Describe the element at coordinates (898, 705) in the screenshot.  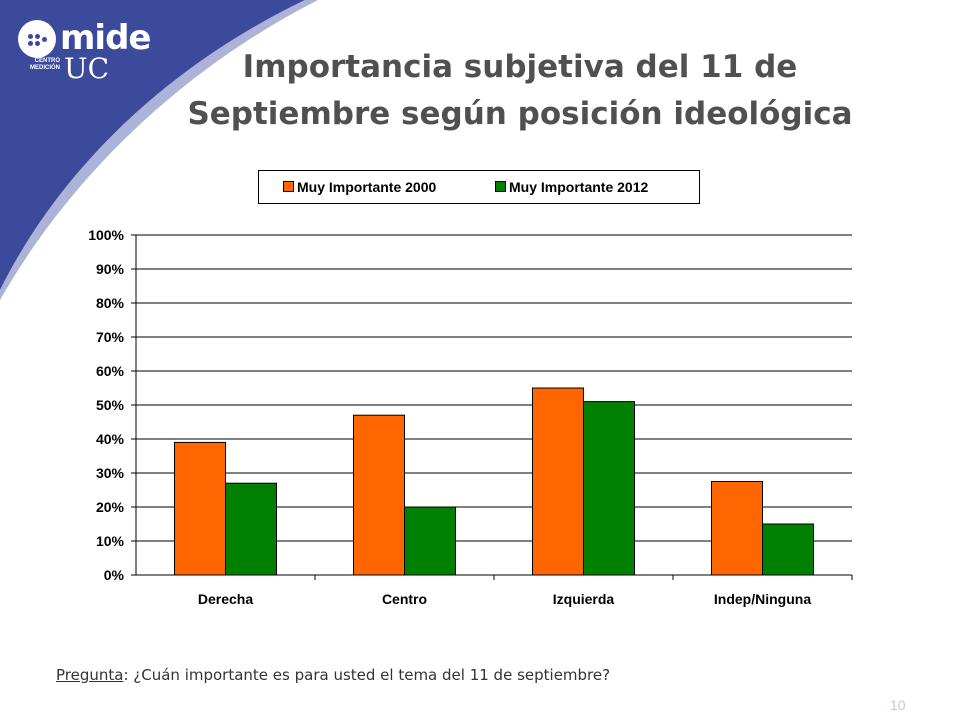
I see `page-number: 10` at that location.